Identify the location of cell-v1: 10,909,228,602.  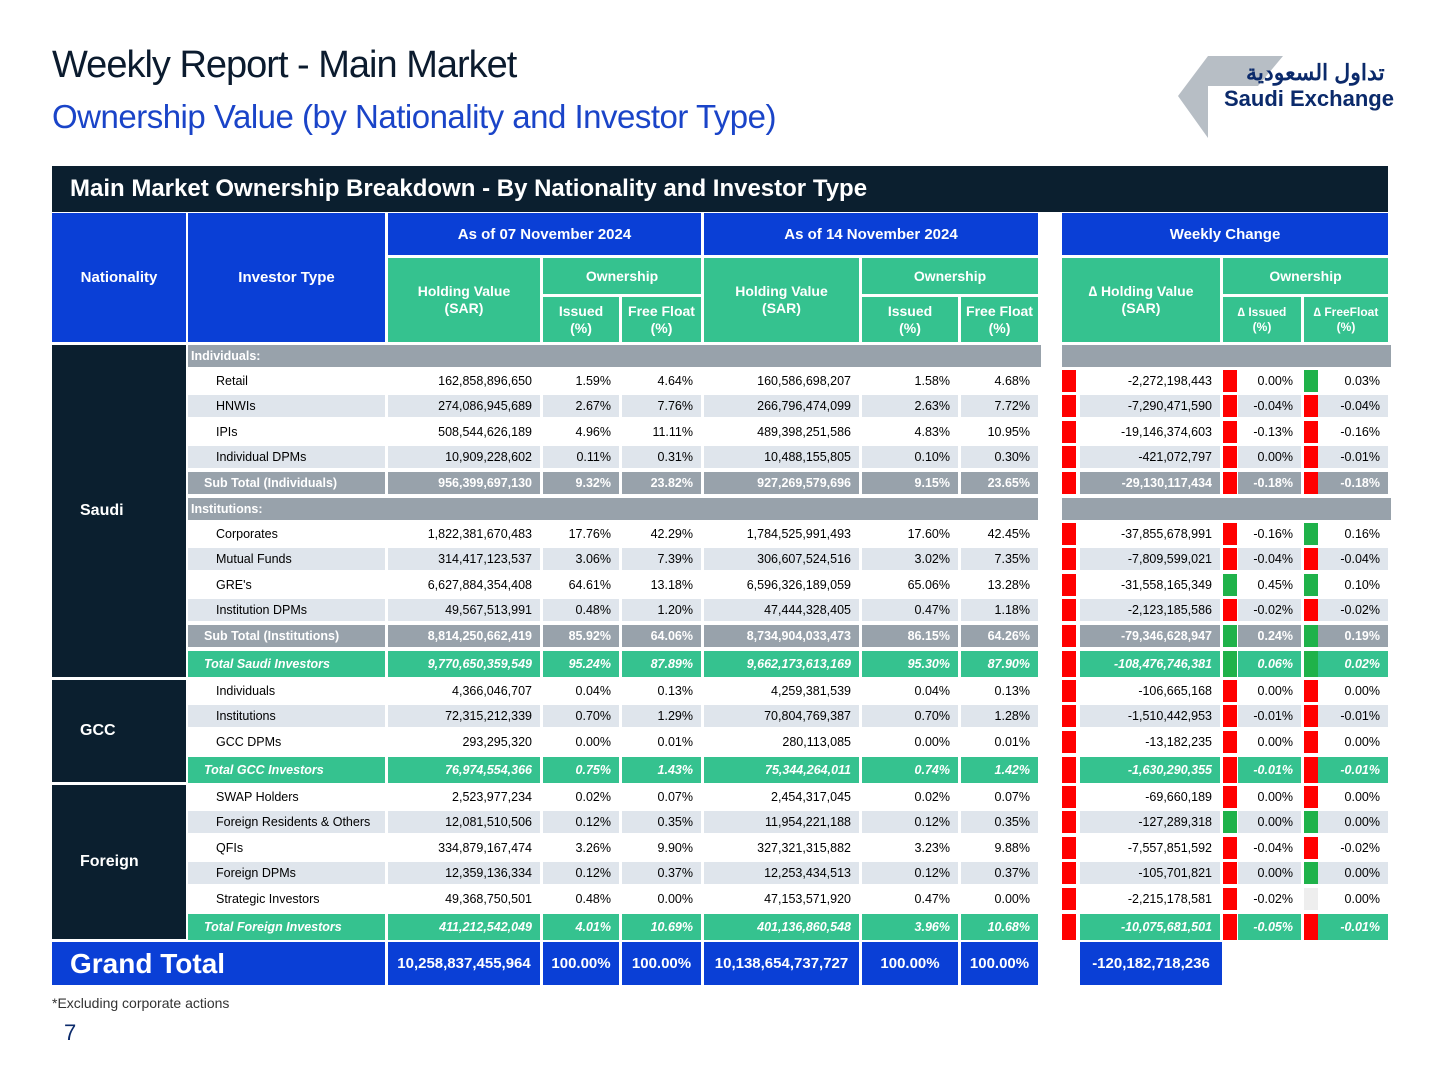
(464, 457).